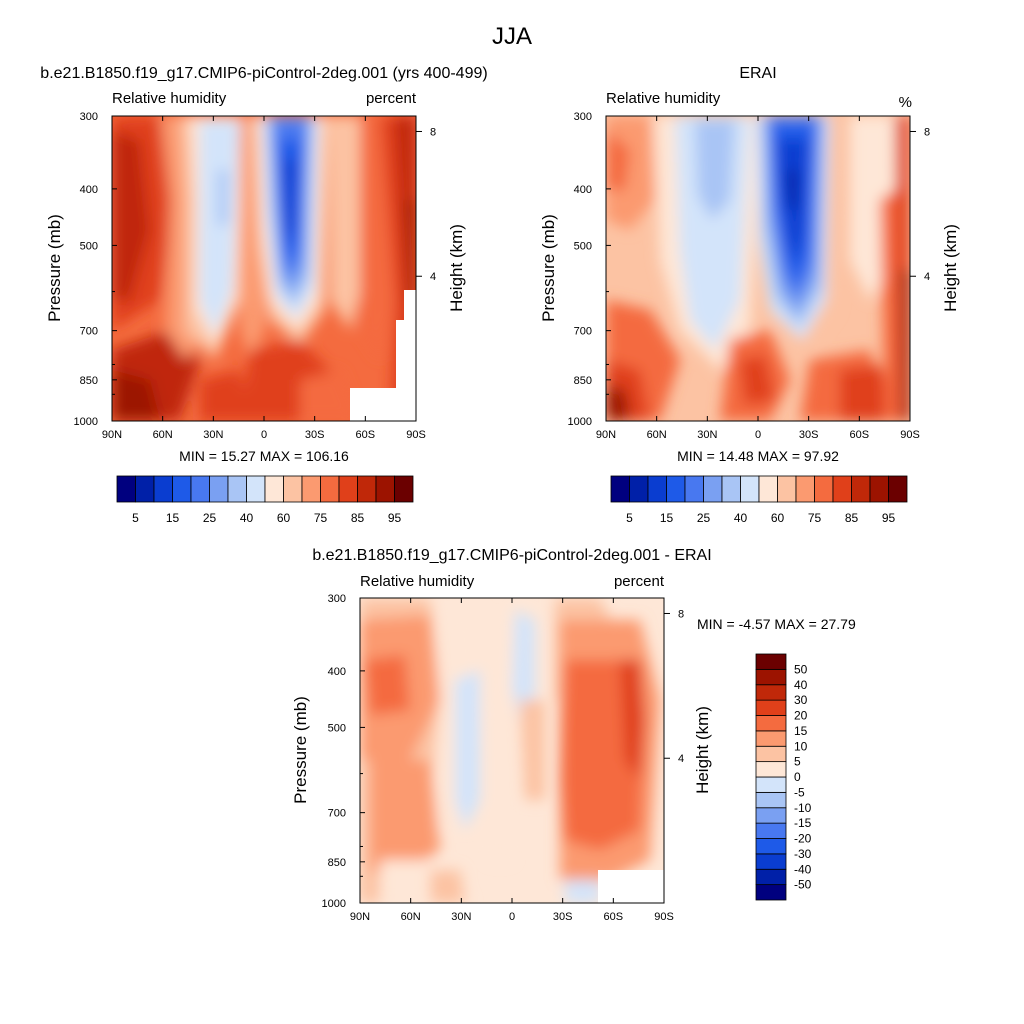  Describe the element at coordinates (803, 839) in the screenshot. I see `colorbar-label: -20` at that location.